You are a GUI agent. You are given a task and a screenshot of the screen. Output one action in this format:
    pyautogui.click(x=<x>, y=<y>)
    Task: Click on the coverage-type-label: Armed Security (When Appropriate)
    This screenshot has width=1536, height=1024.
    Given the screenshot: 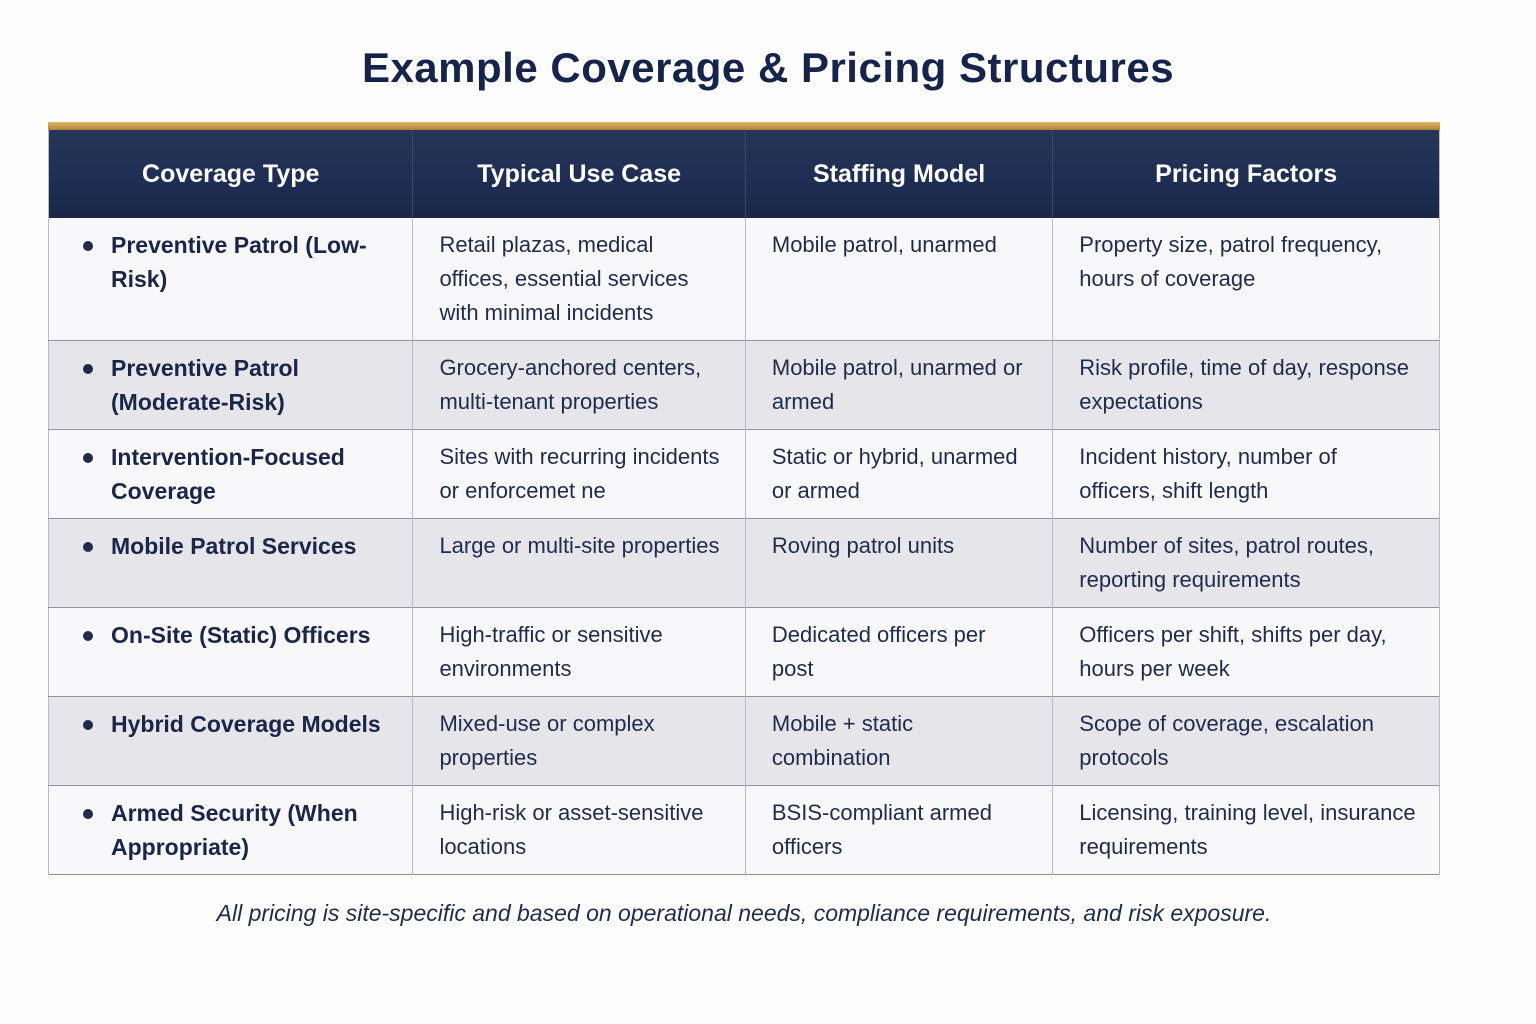 What is the action you would take?
    pyautogui.click(x=234, y=830)
    